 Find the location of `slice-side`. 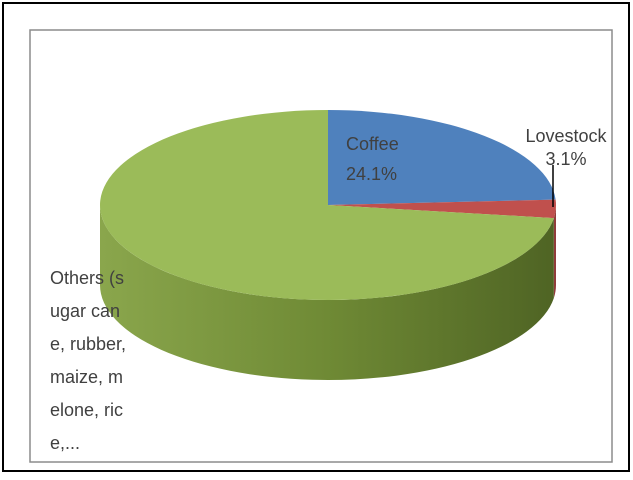

slice-side is located at coordinates (554, 252).